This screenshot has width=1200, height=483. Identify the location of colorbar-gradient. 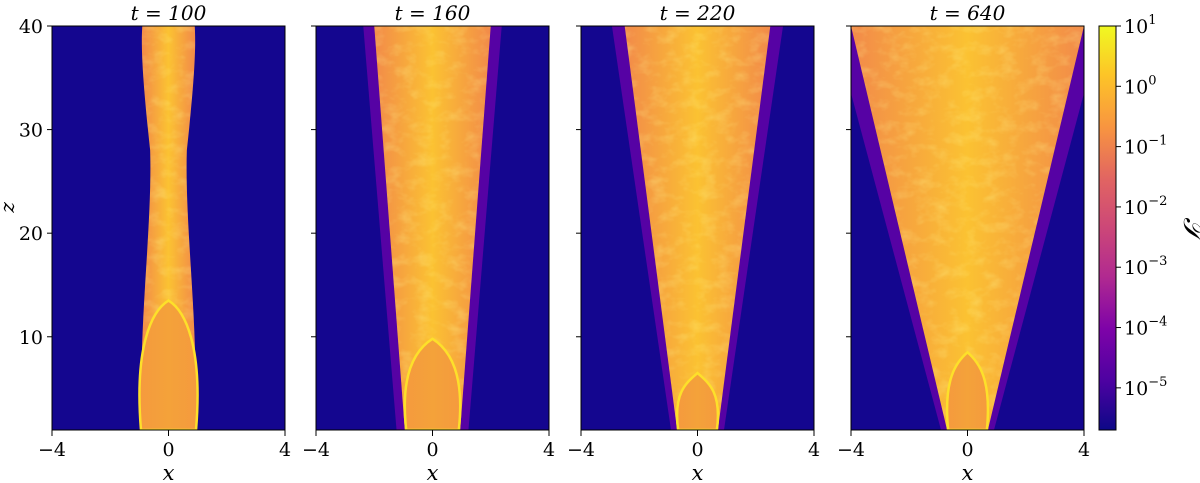
(1107, 228).